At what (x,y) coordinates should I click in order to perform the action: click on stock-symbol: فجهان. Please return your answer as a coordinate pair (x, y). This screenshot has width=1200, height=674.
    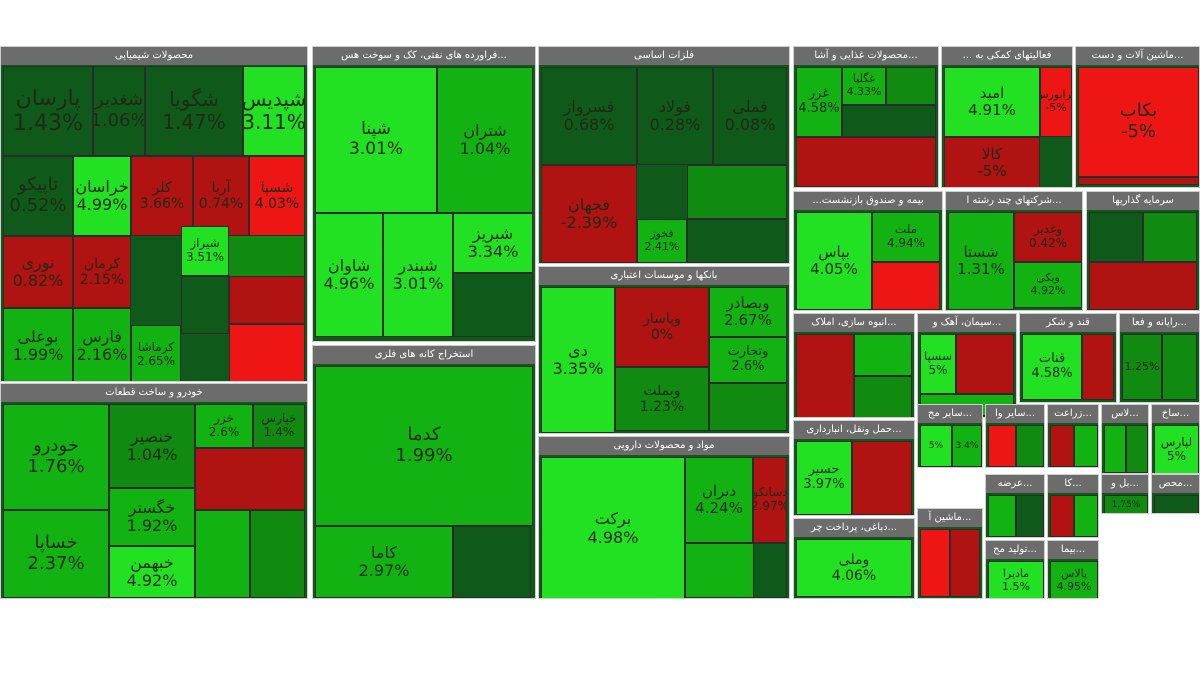
    Looking at the image, I should click on (589, 204).